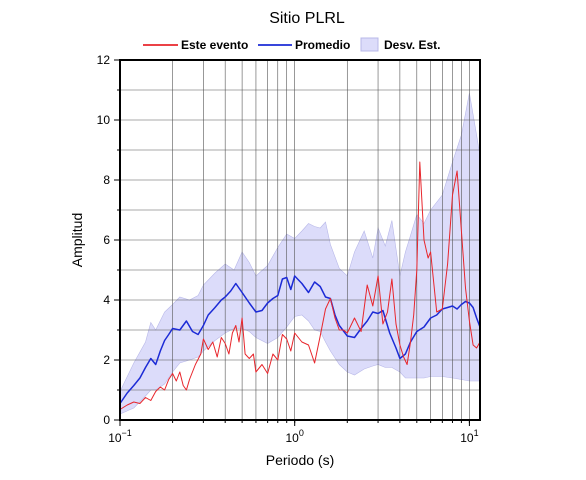 The image size is (586, 480). What do you see at coordinates (106, 420) in the screenshot?
I see `y-tick-label: 0` at bounding box center [106, 420].